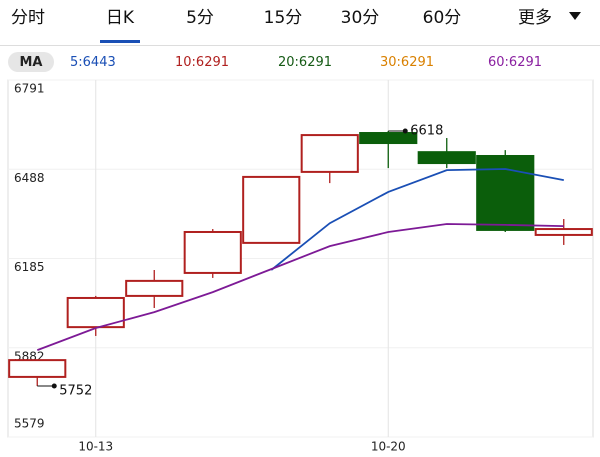 Image resolution: width=600 pixels, height=457 pixels. Describe the element at coordinates (75, 391) in the screenshot. I see `annotation-label: 5752` at that location.